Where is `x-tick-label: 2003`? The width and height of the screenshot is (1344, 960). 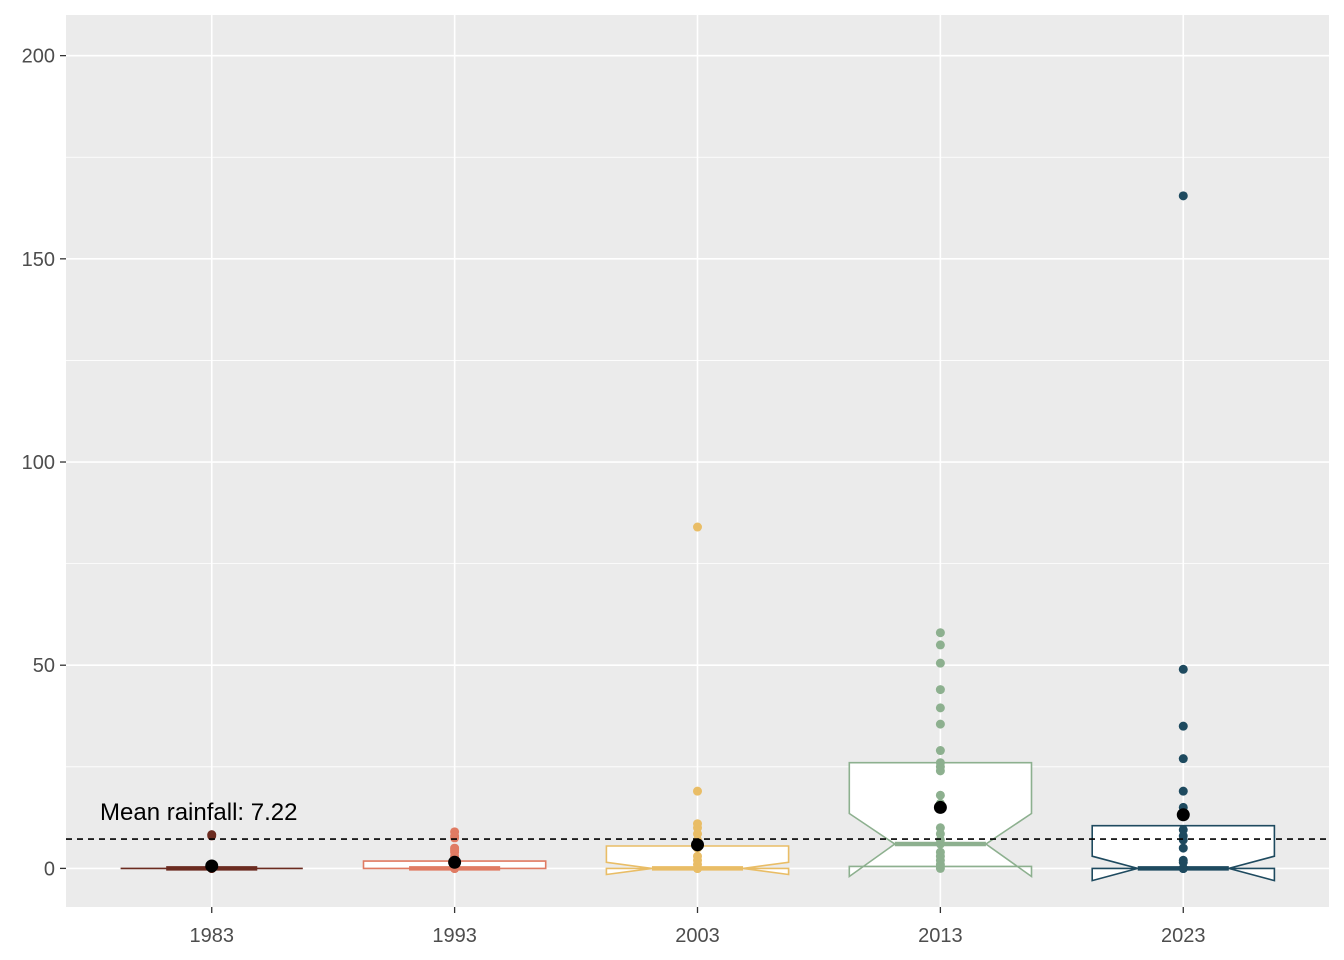
x-tick-label: 2003 is located at coordinates (697, 936).